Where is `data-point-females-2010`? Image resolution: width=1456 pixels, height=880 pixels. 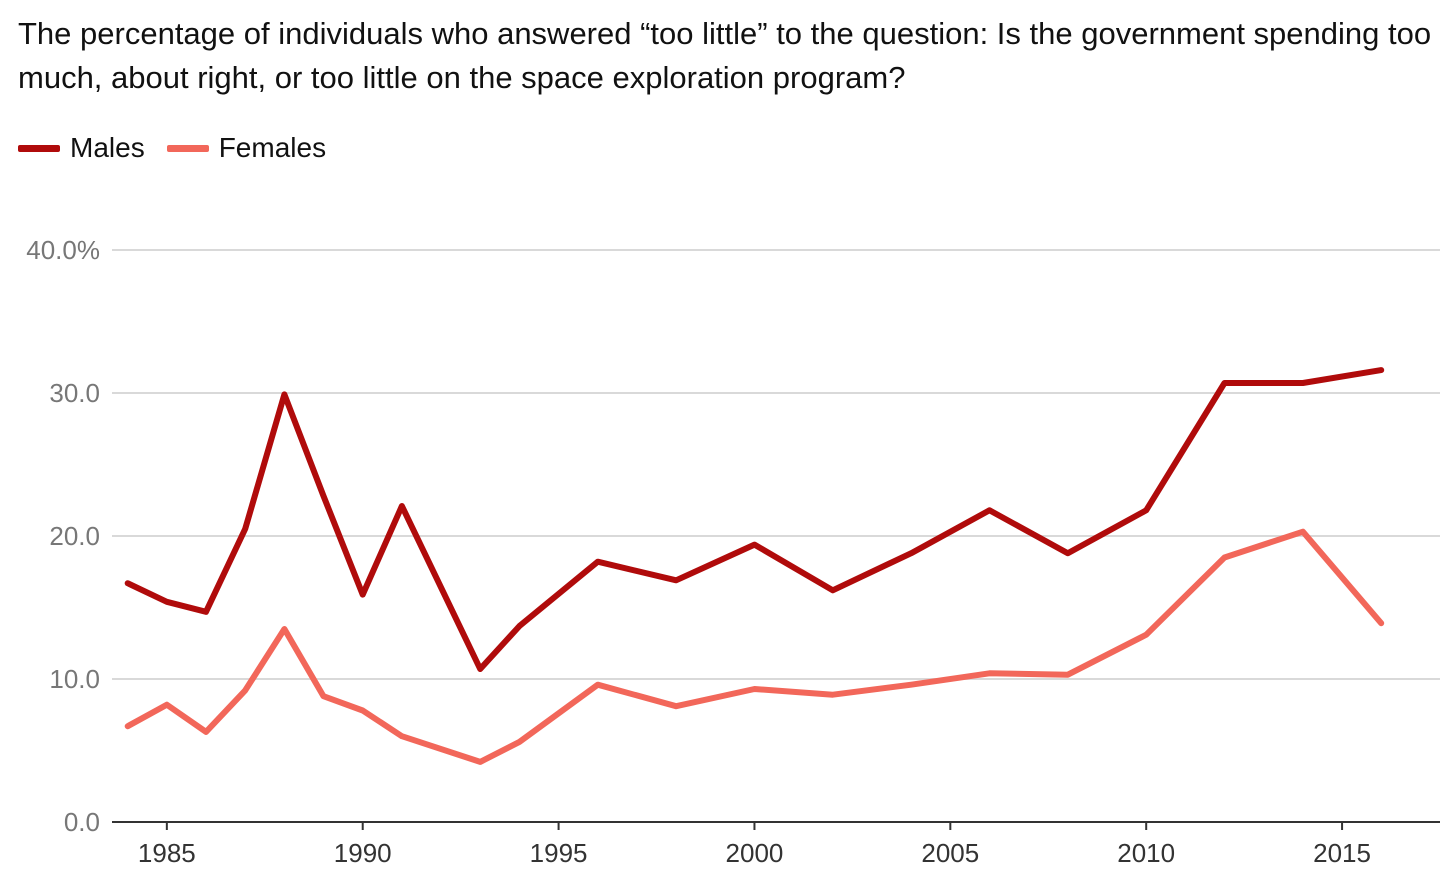 data-point-females-2010 is located at coordinates (1146, 635).